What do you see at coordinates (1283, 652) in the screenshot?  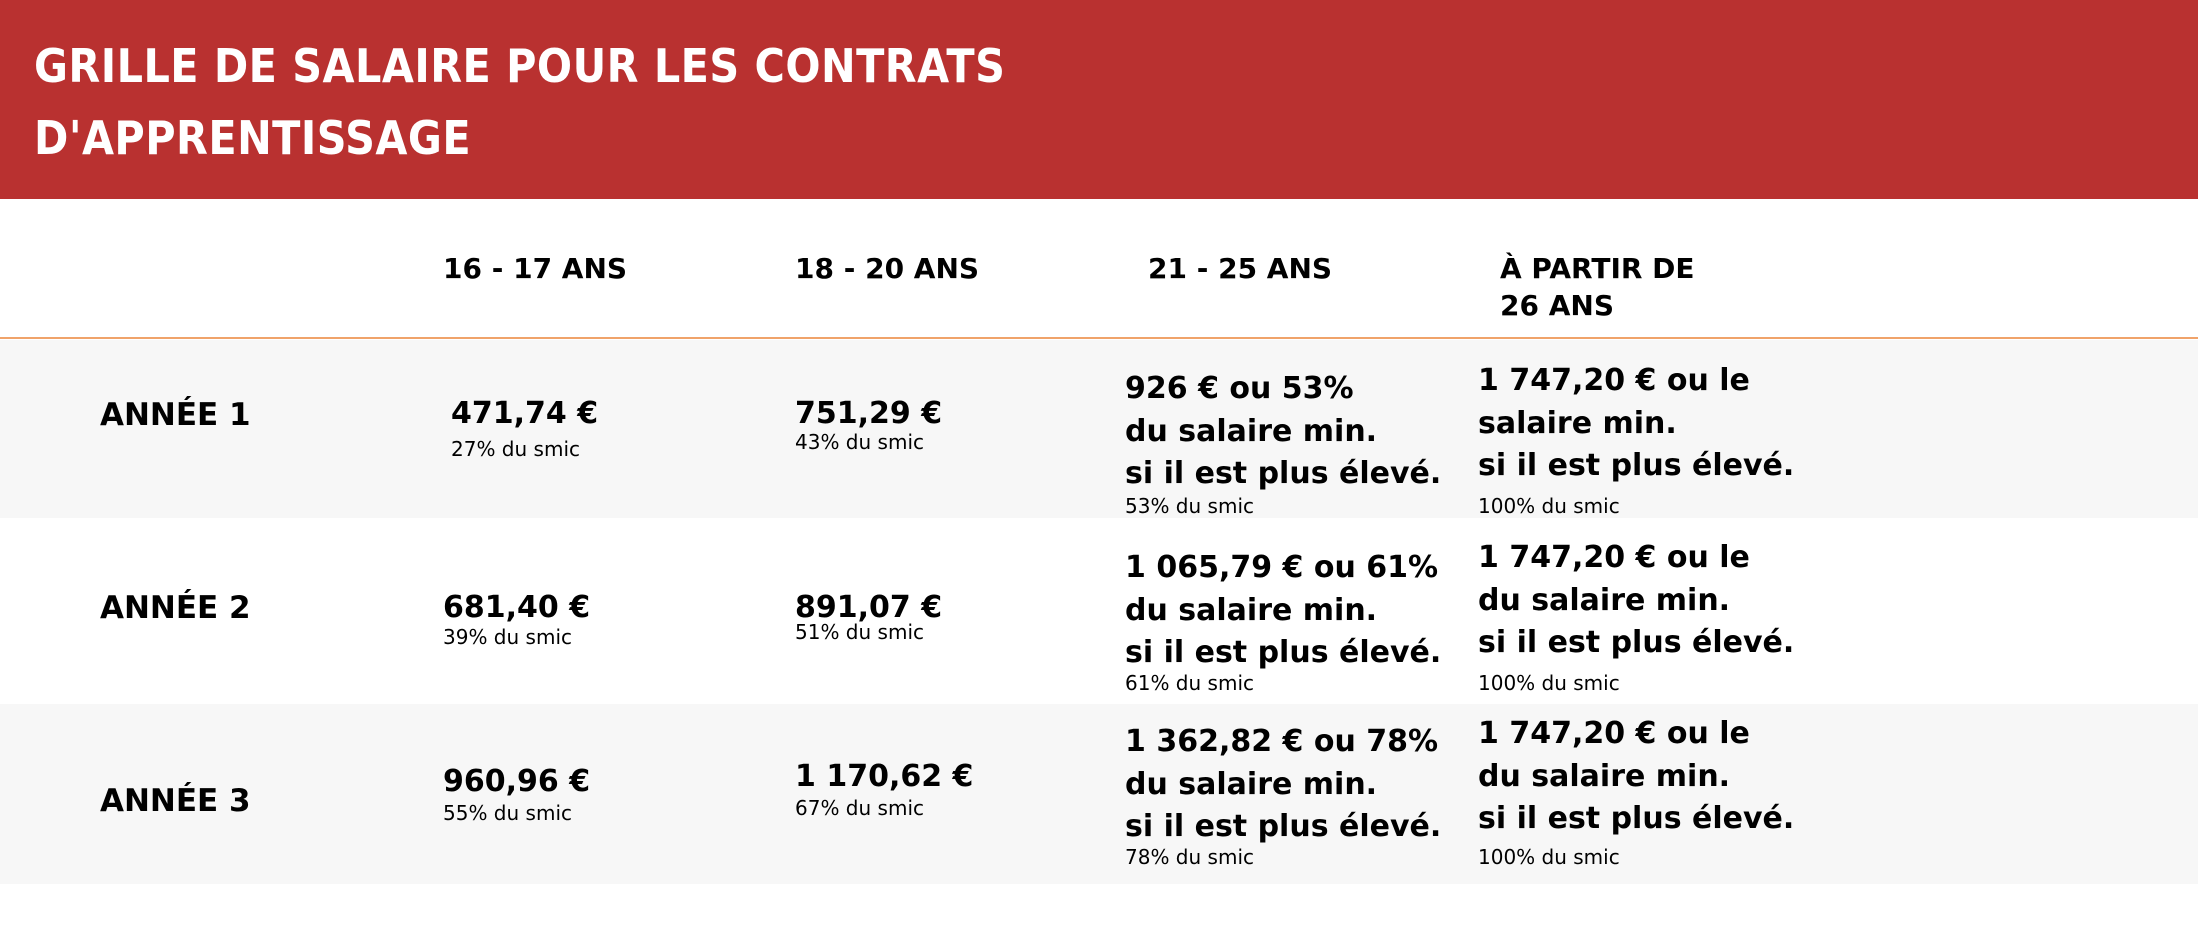 I see `amount-year-2-21-25-line-3: si il est plus élevé.` at bounding box center [1283, 652].